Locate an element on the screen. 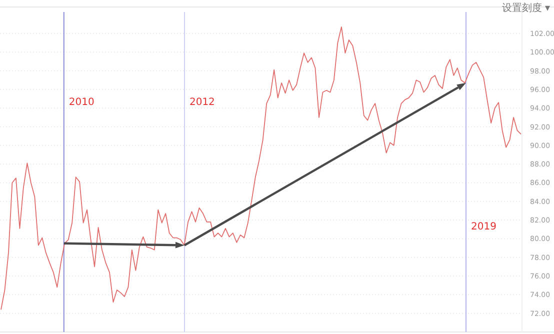 The height and width of the screenshot is (334, 554). annotation: 2012 is located at coordinates (202, 102).